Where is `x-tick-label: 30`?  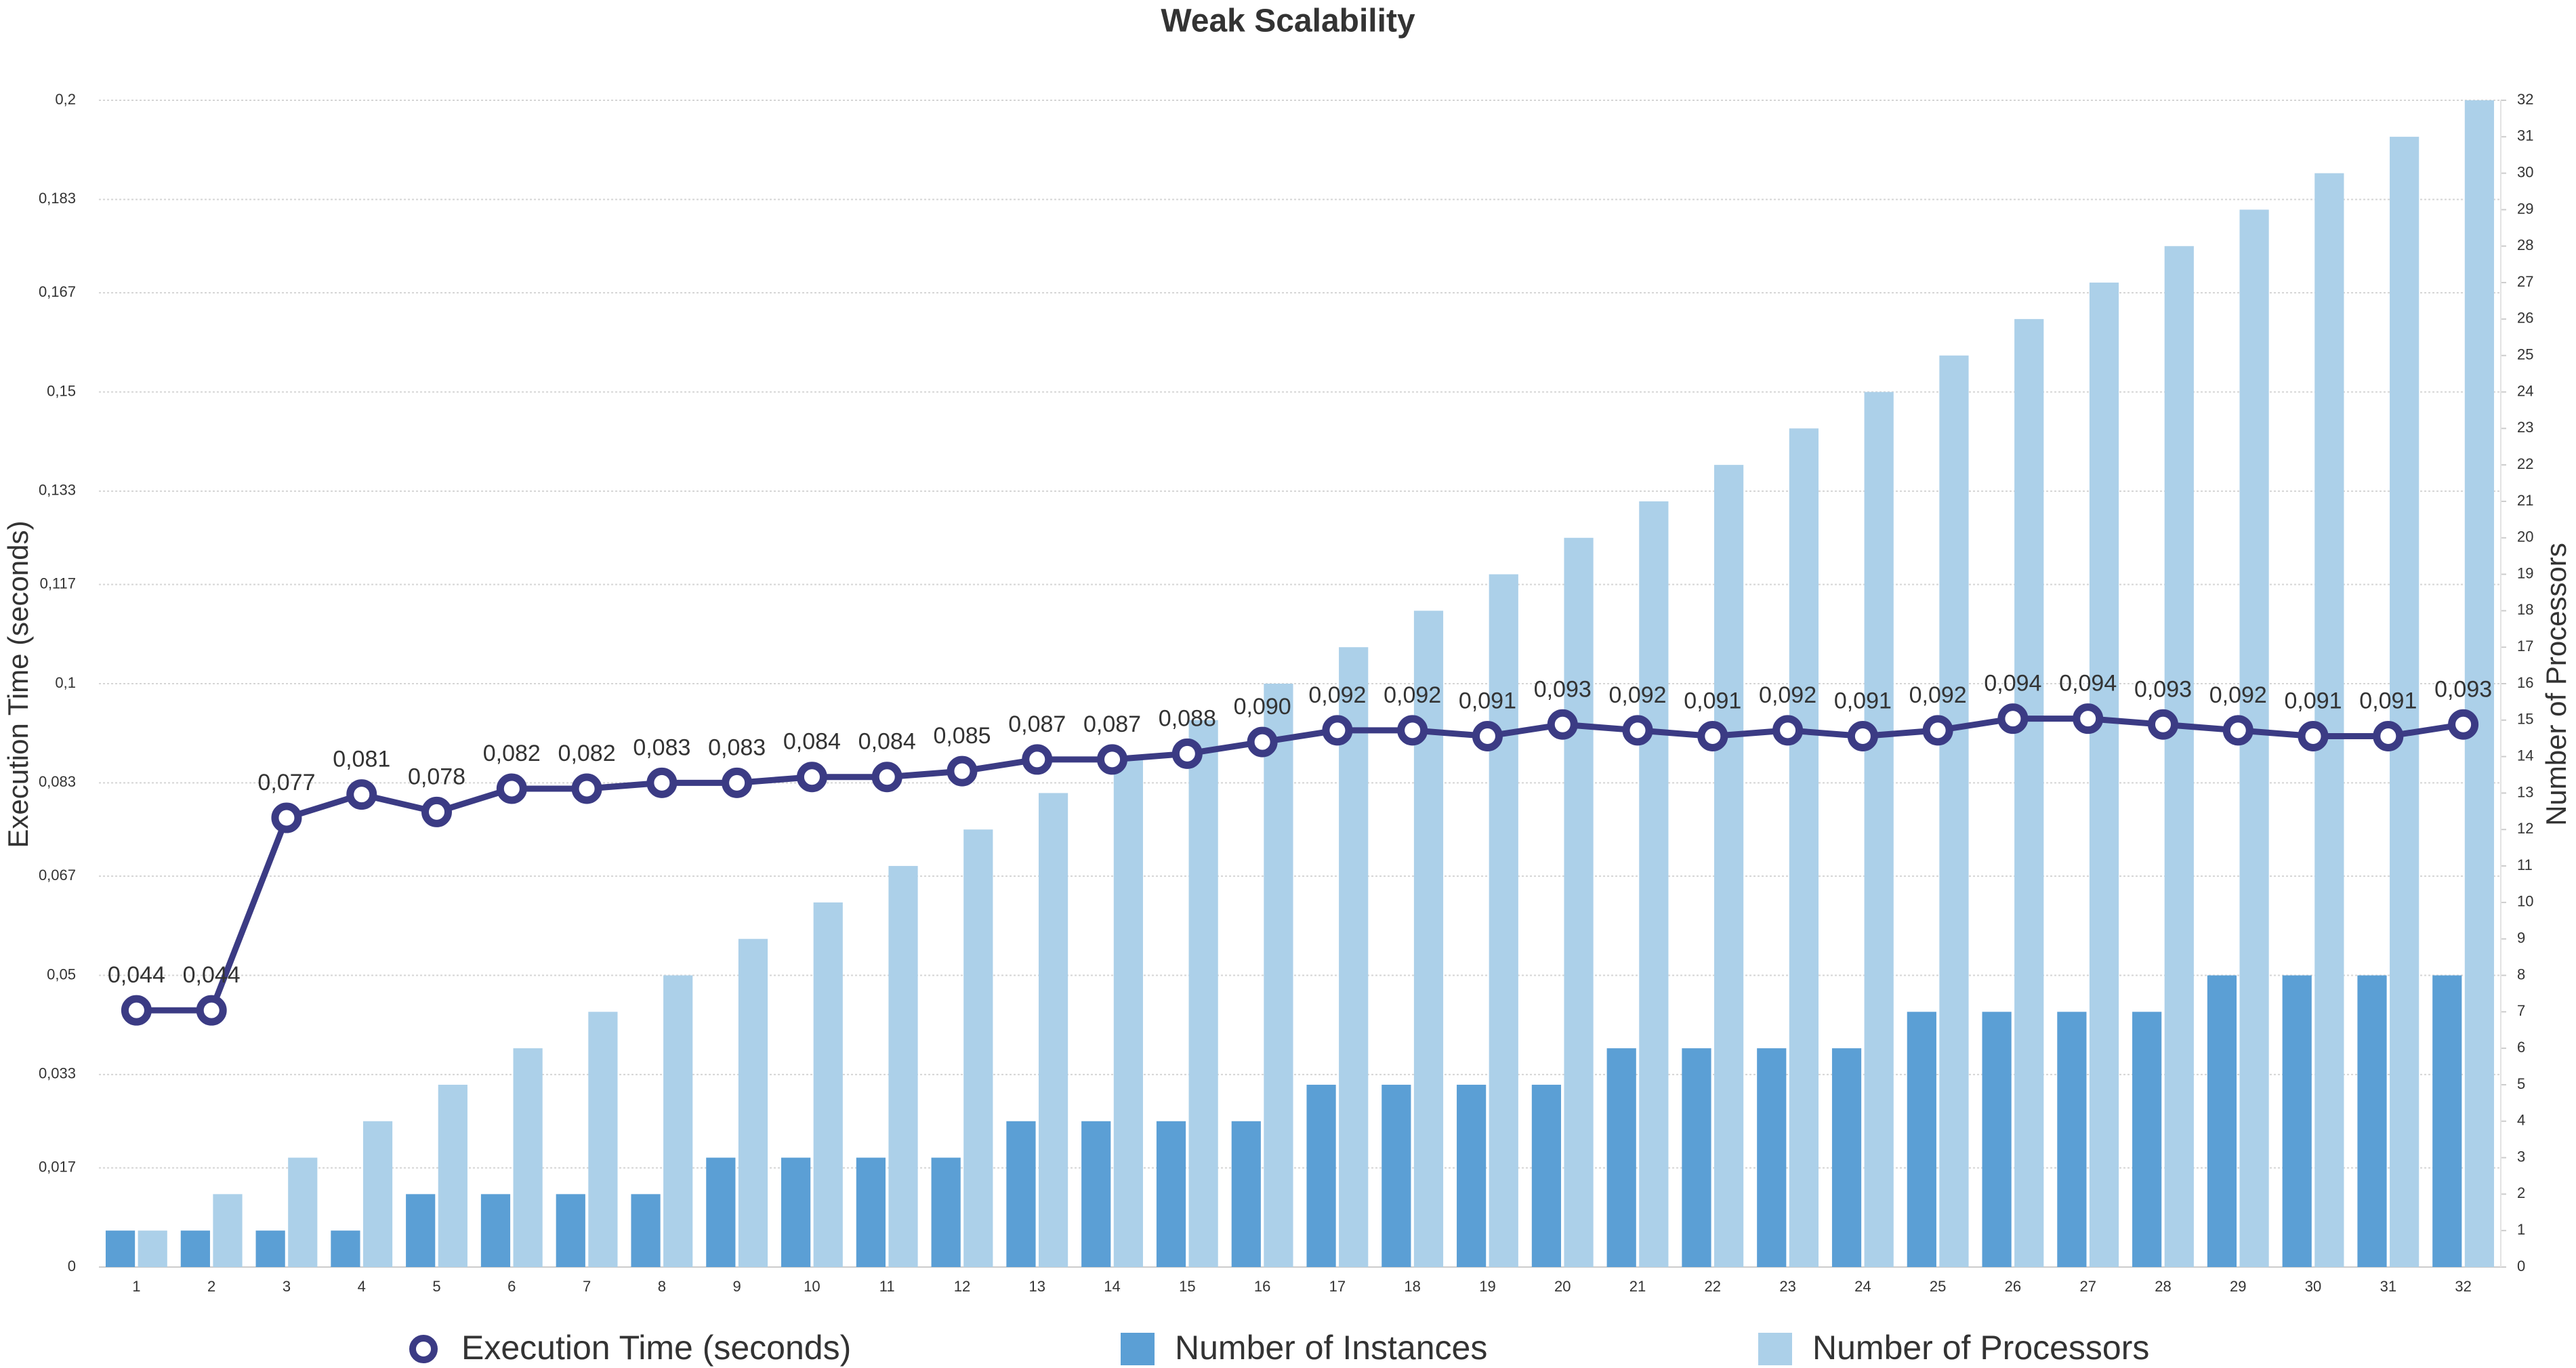
x-tick-label: 30 is located at coordinates (2313, 1286).